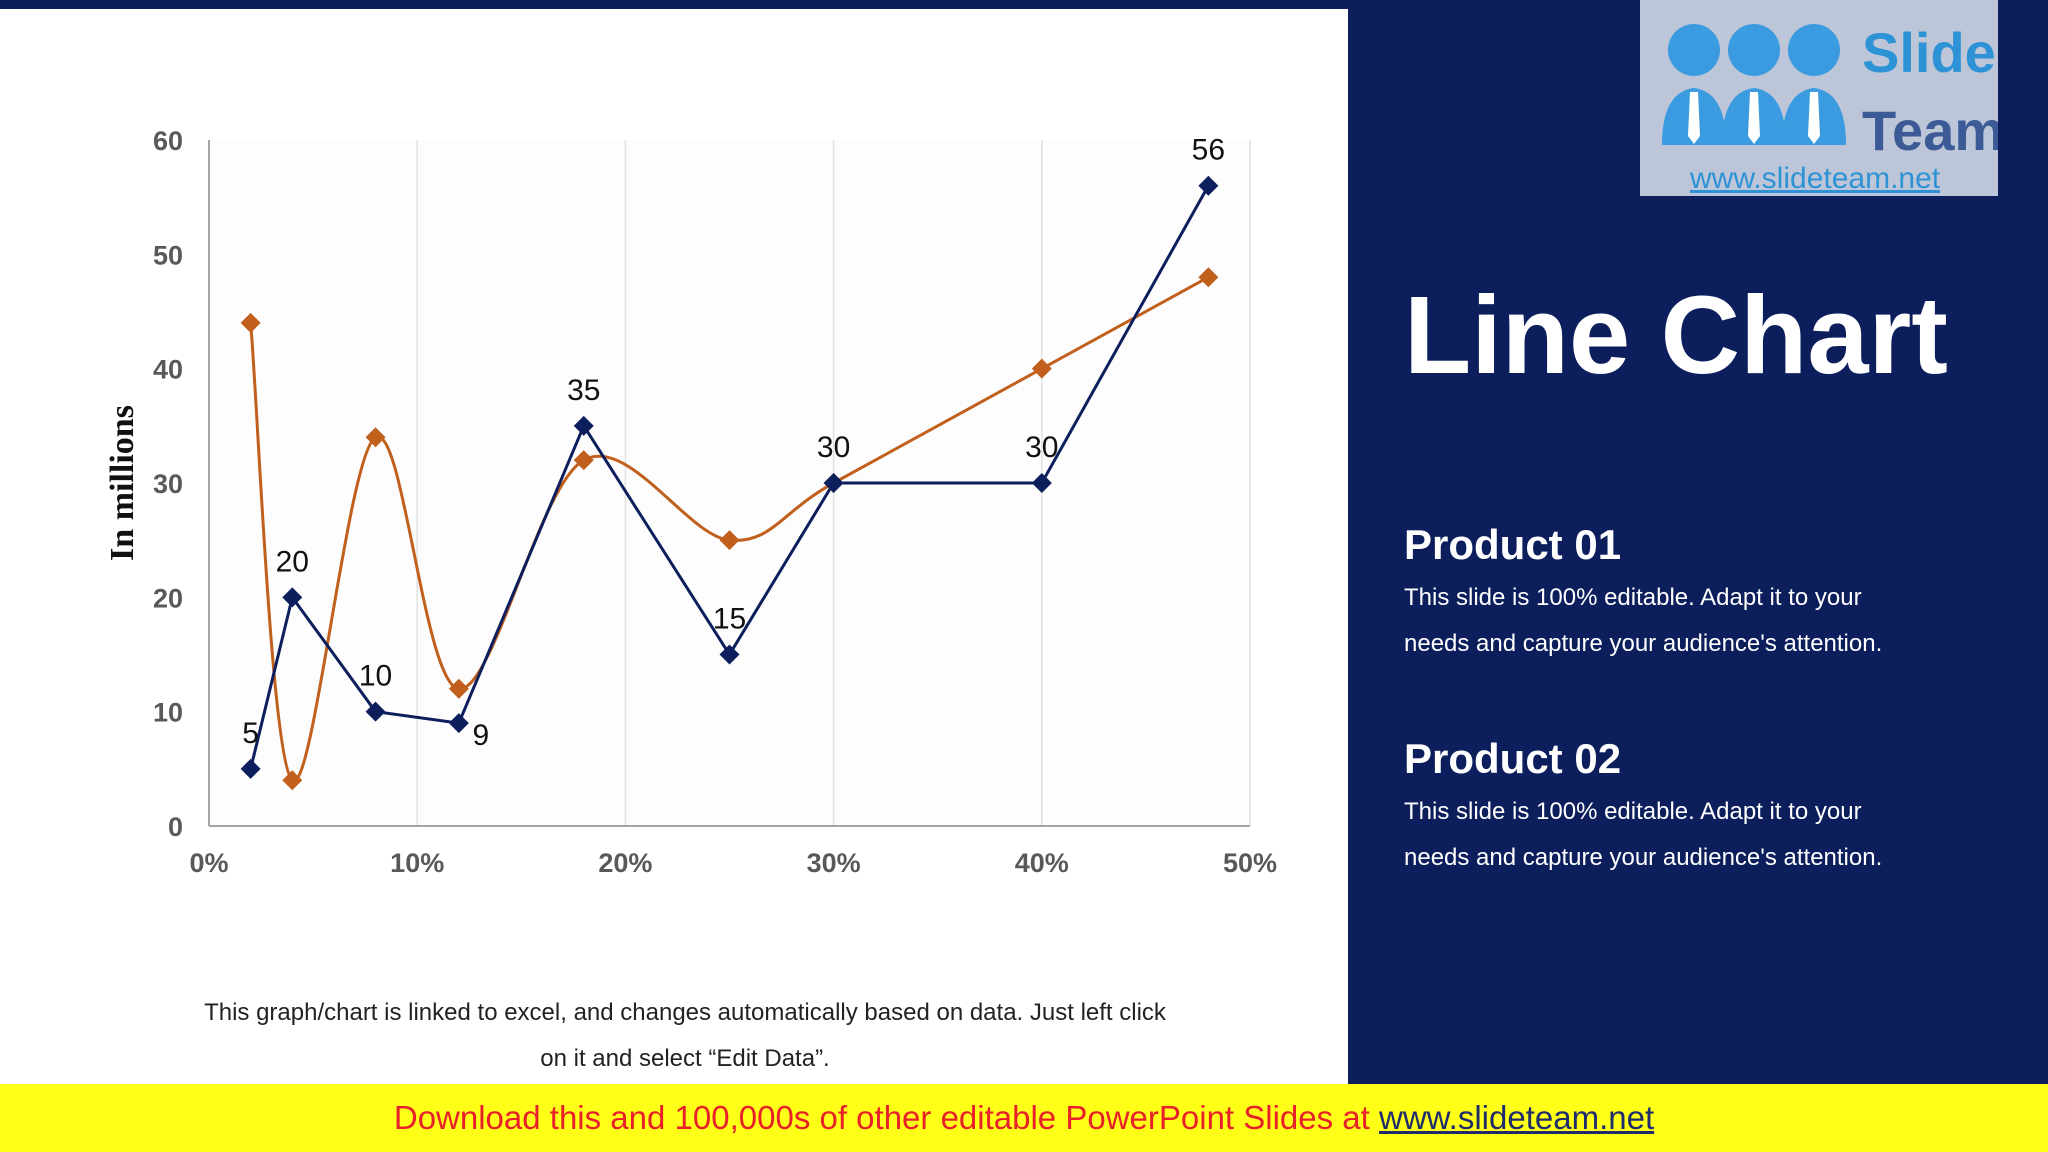  What do you see at coordinates (122, 483) in the screenshot?
I see `y-axis-title: In millions` at bounding box center [122, 483].